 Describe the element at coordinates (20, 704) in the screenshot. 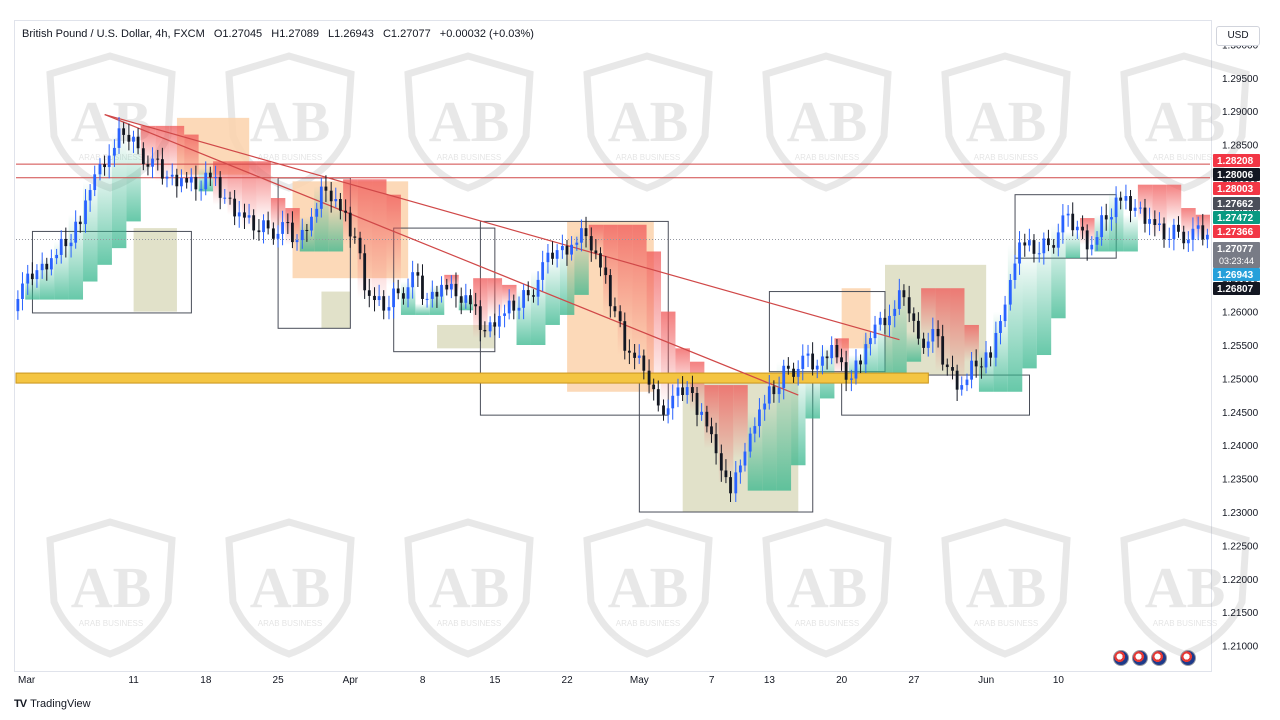

I see `tradingview-logo-icon: TV` at that location.